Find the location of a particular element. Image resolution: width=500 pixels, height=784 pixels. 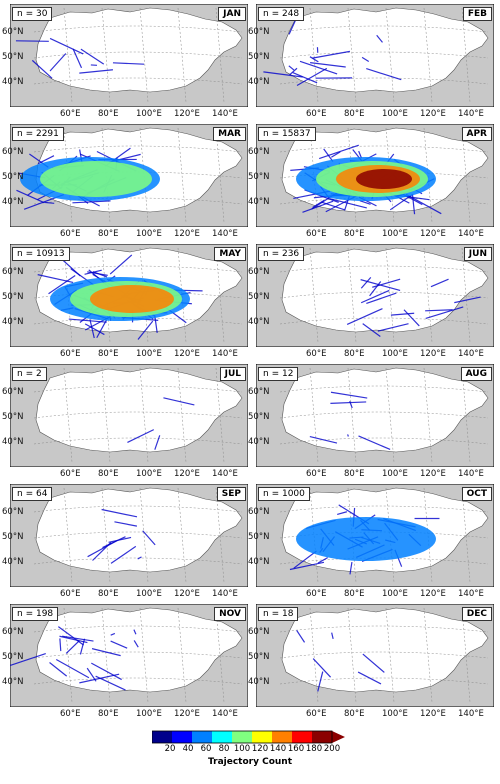

trajectory-count-label: n = 2291 is located at coordinates (38, 134).